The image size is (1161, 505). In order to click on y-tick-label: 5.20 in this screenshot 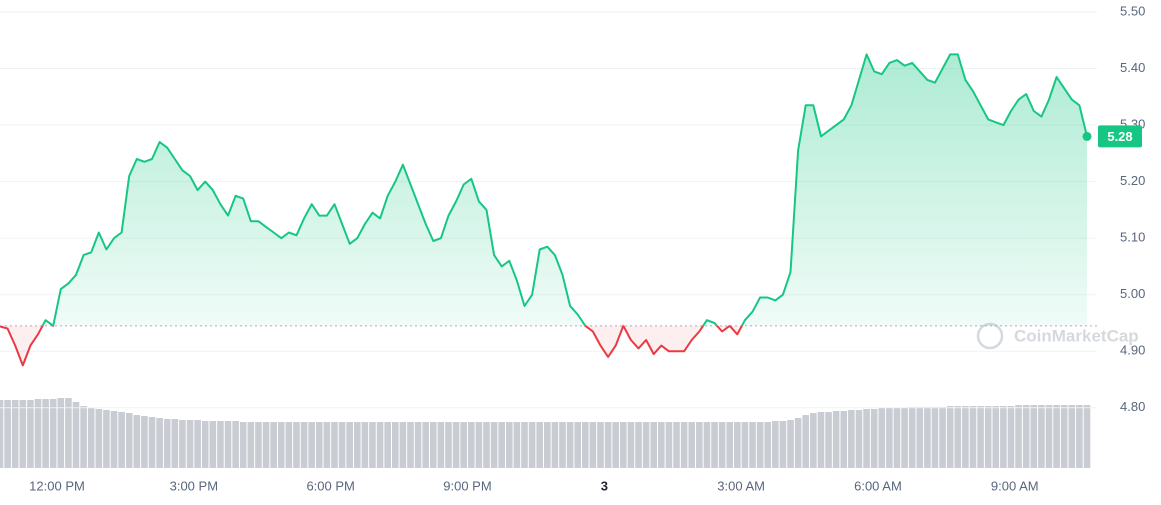, I will do `click(1132, 180)`.